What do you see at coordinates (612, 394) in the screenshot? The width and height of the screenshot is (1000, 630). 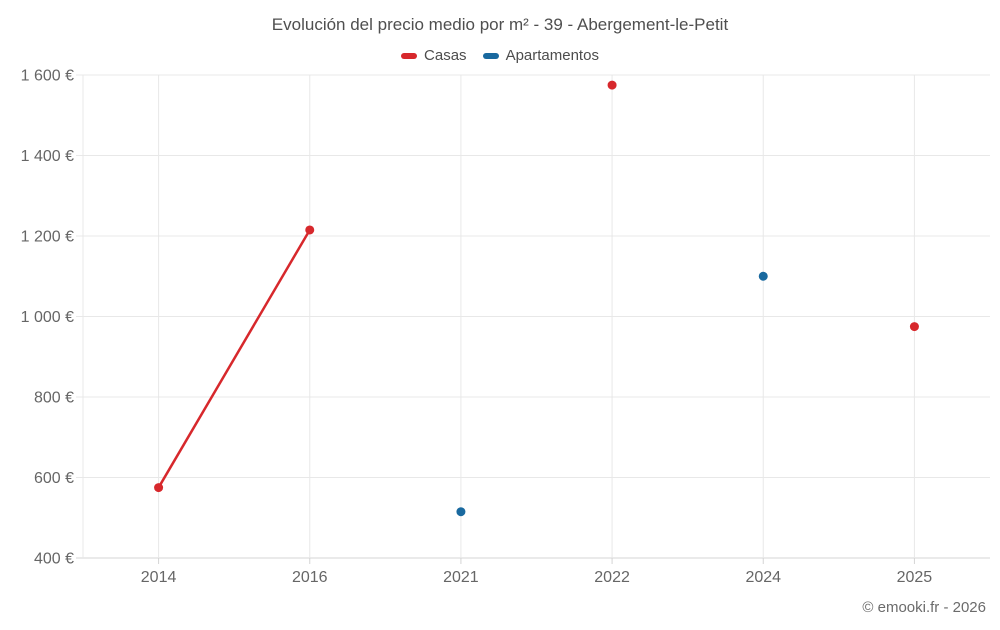 I see `series-apartamentos` at bounding box center [612, 394].